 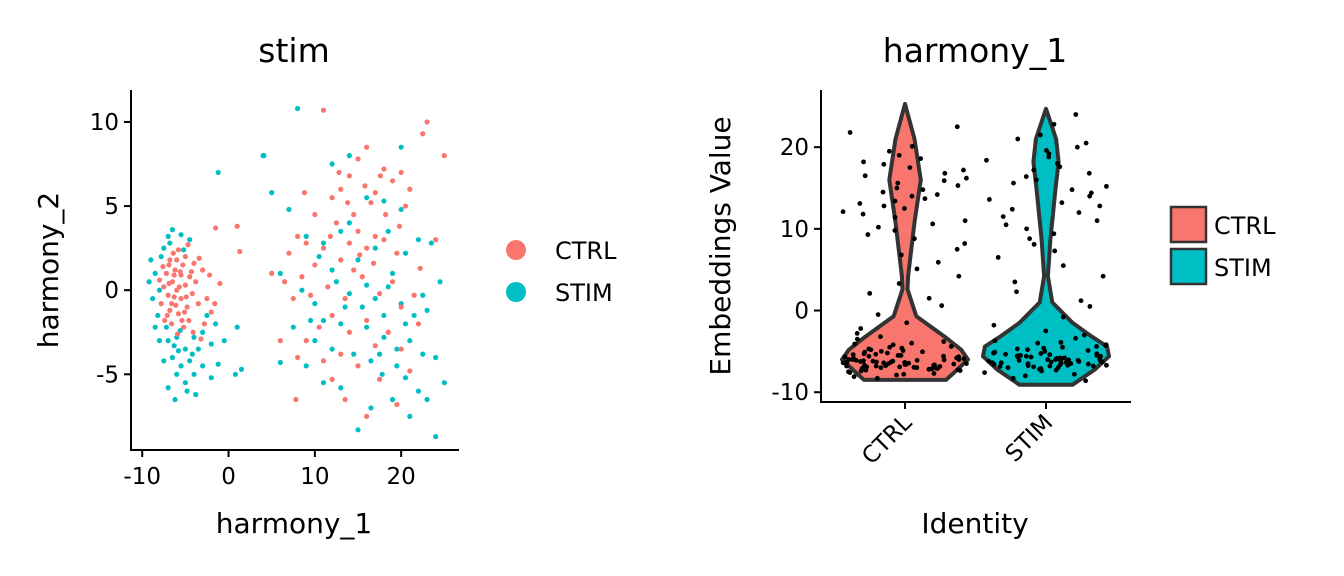 I want to click on violin-stim, so click(x=1046, y=246).